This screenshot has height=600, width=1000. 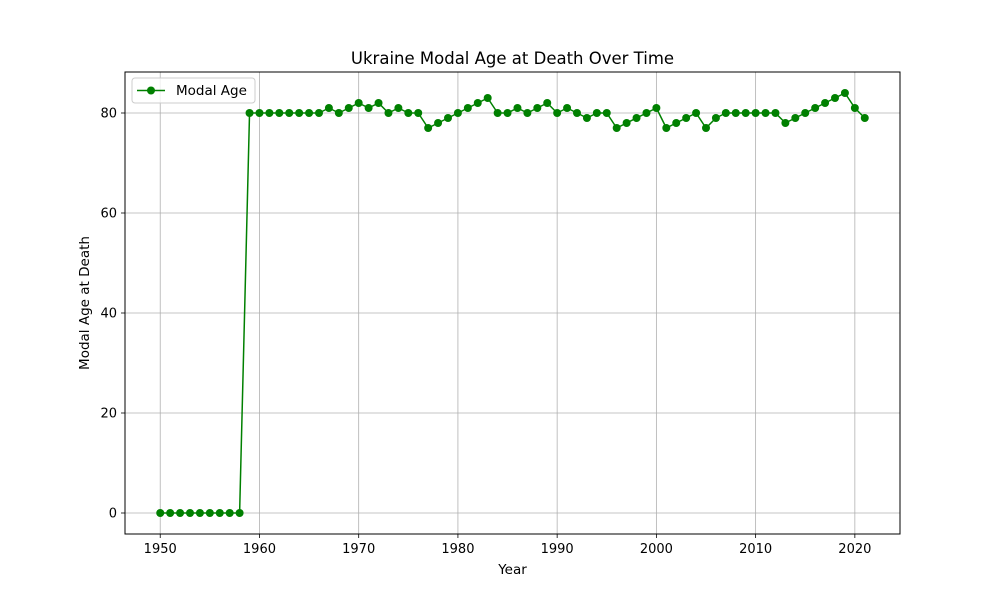 What do you see at coordinates (108, 314) in the screenshot?
I see `y-tick-label: 40` at bounding box center [108, 314].